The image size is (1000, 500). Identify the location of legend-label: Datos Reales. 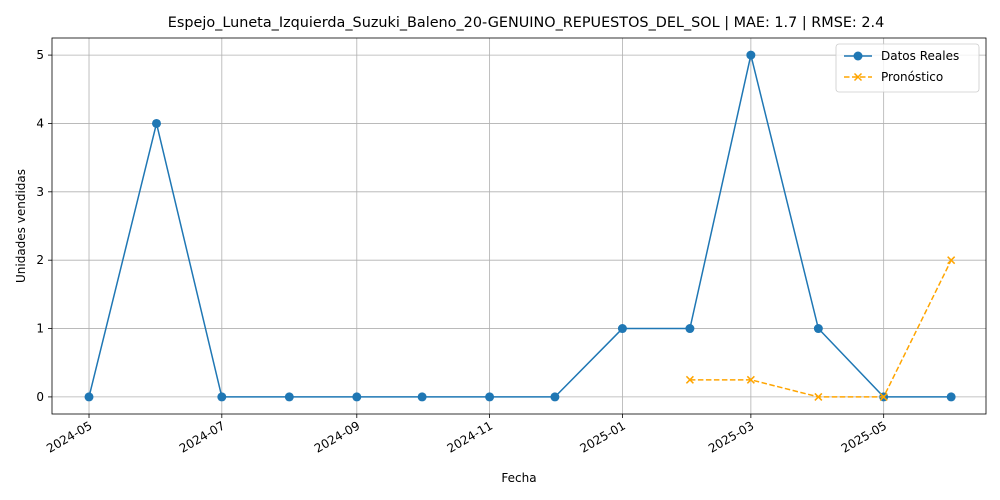
(920, 56).